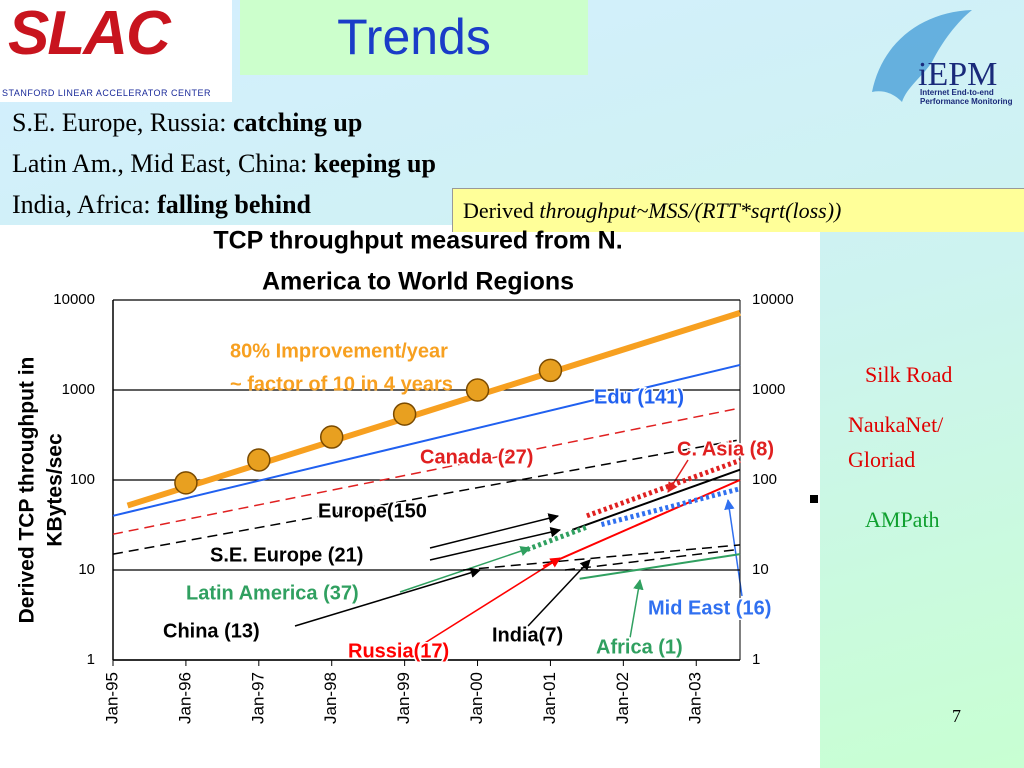 This screenshot has width=1024, height=768. What do you see at coordinates (622, 698) in the screenshot?
I see `x-tick-label: Jan-02` at bounding box center [622, 698].